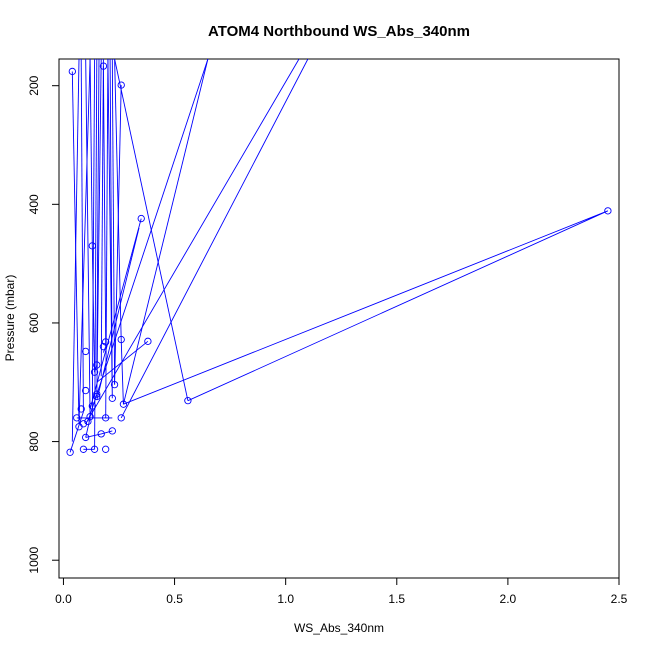 The width and height of the screenshot is (650, 650). Describe the element at coordinates (396, 599) in the screenshot. I see `x-tick-label: 1.5` at that location.